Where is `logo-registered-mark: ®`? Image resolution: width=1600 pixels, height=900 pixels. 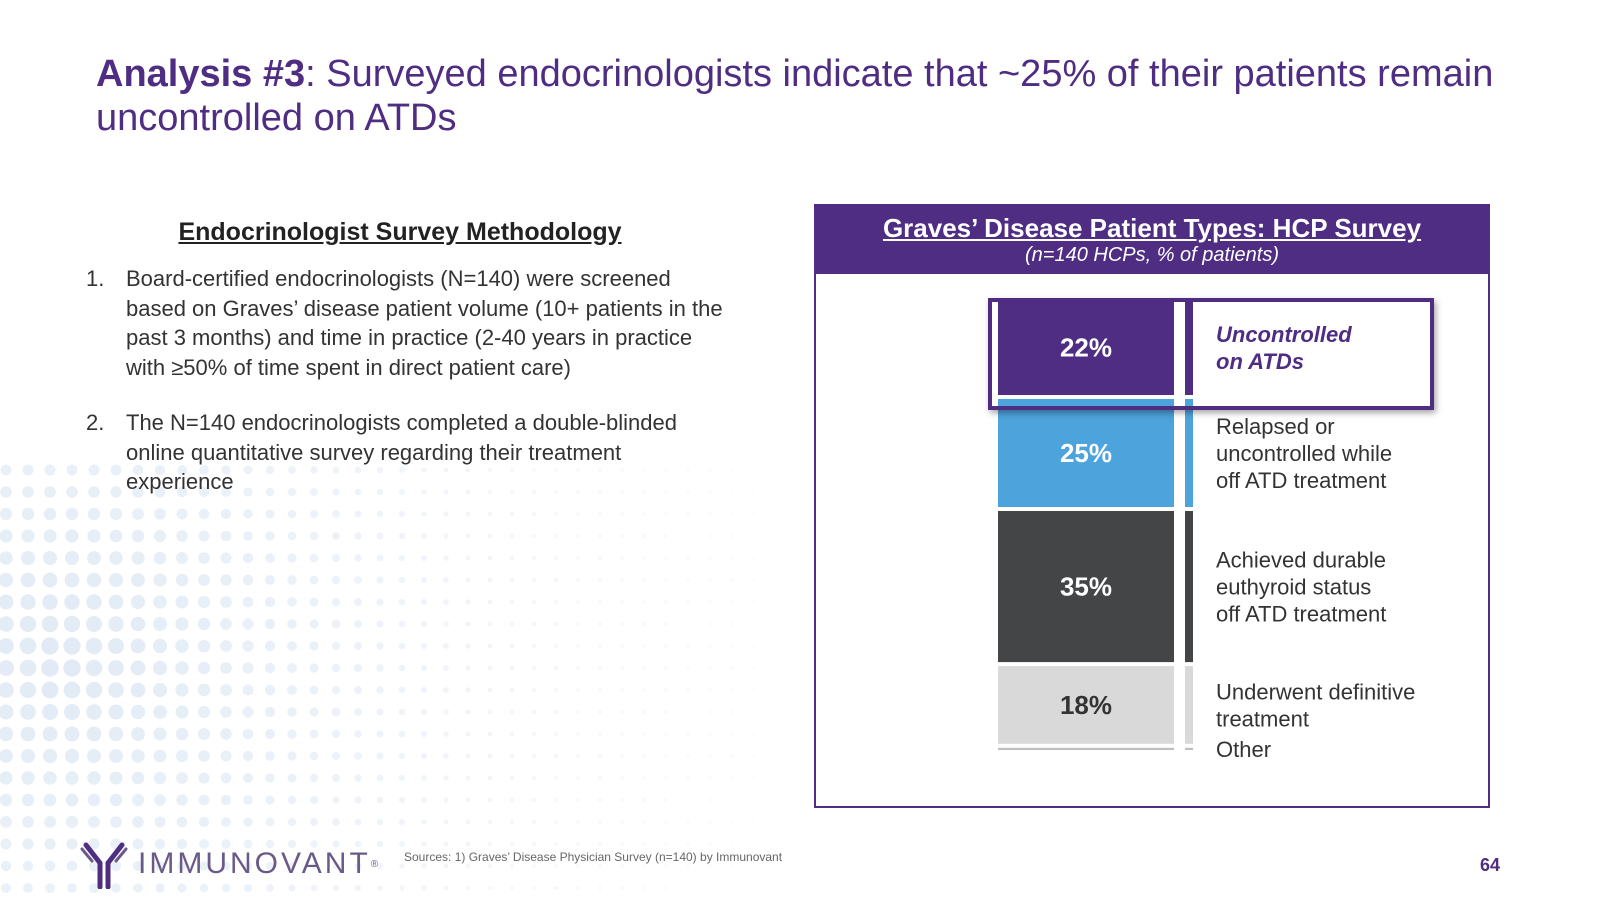 logo-registered-mark: ® is located at coordinates (374, 864).